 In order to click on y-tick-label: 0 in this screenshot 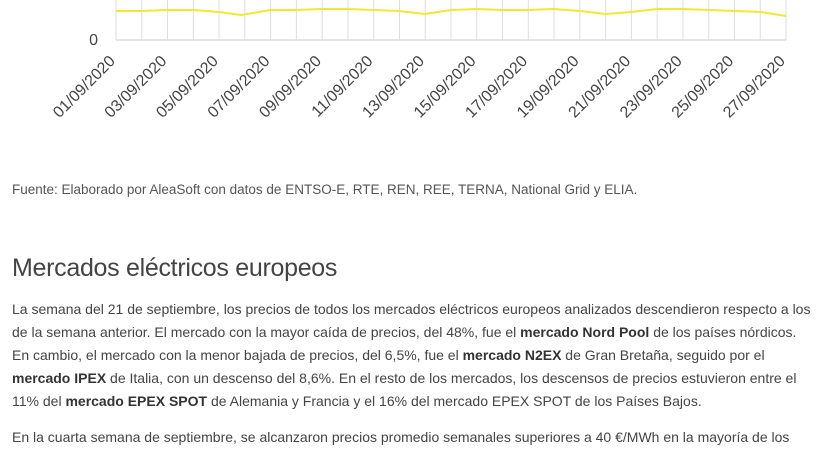, I will do `click(93, 40)`.